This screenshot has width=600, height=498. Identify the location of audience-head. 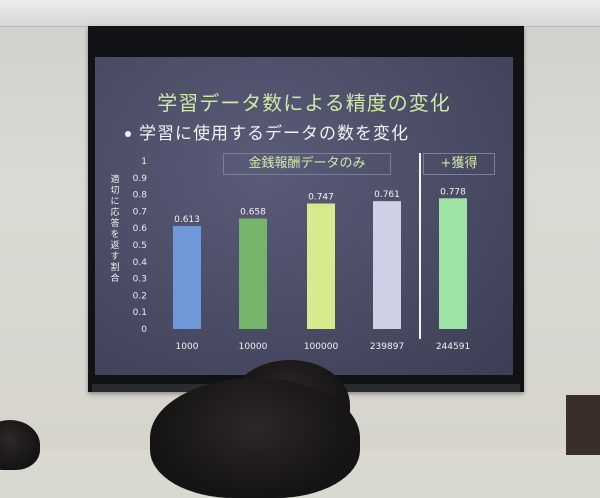
(255, 438).